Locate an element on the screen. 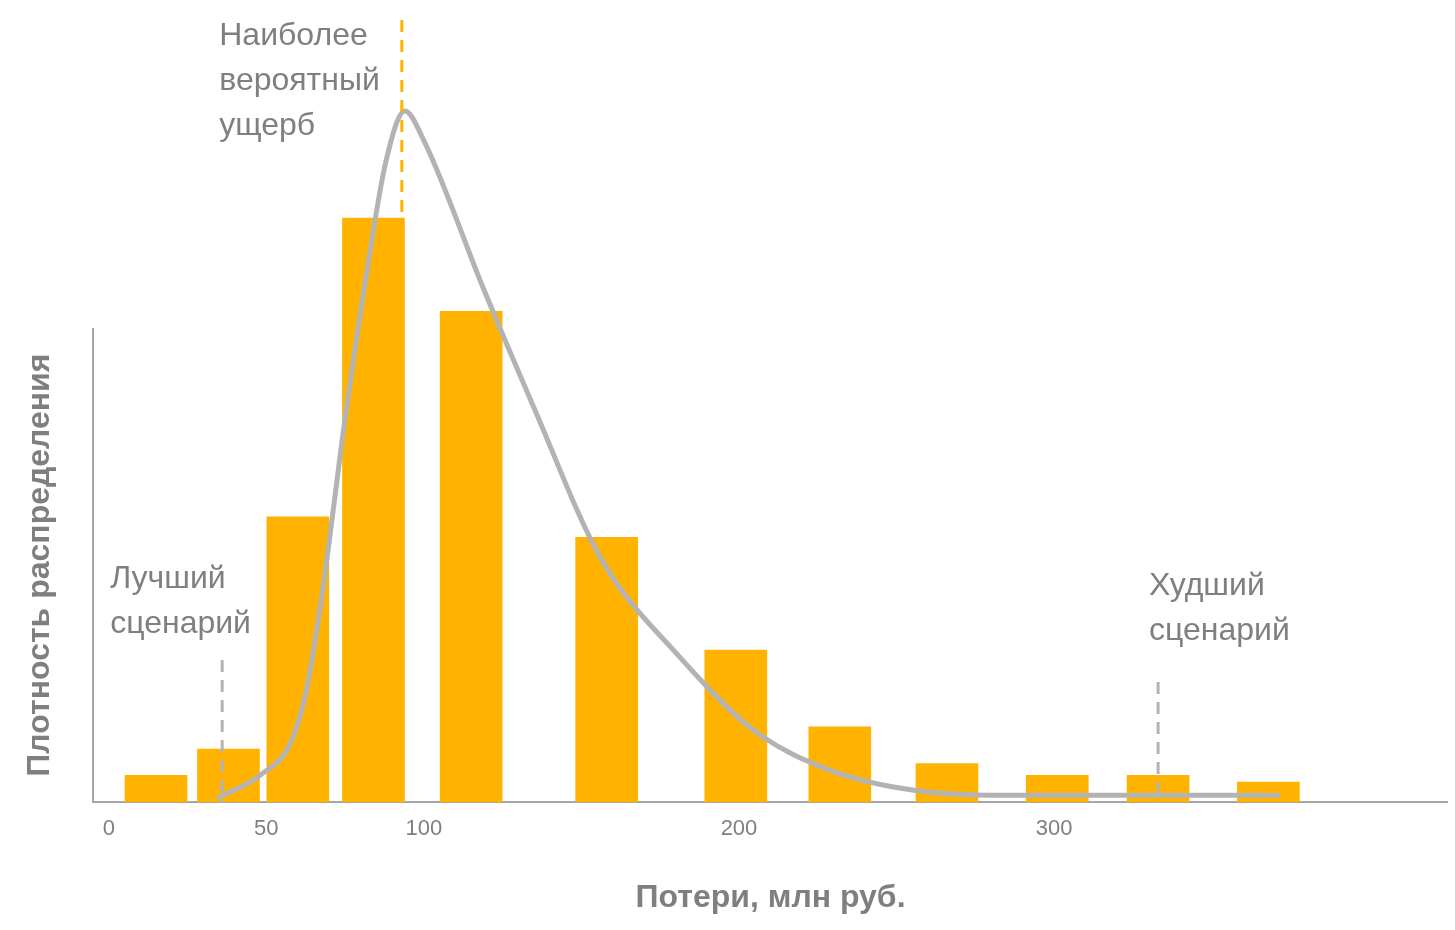 The width and height of the screenshot is (1455, 930). x-axis-title: Потери, млн руб. is located at coordinates (770, 895).